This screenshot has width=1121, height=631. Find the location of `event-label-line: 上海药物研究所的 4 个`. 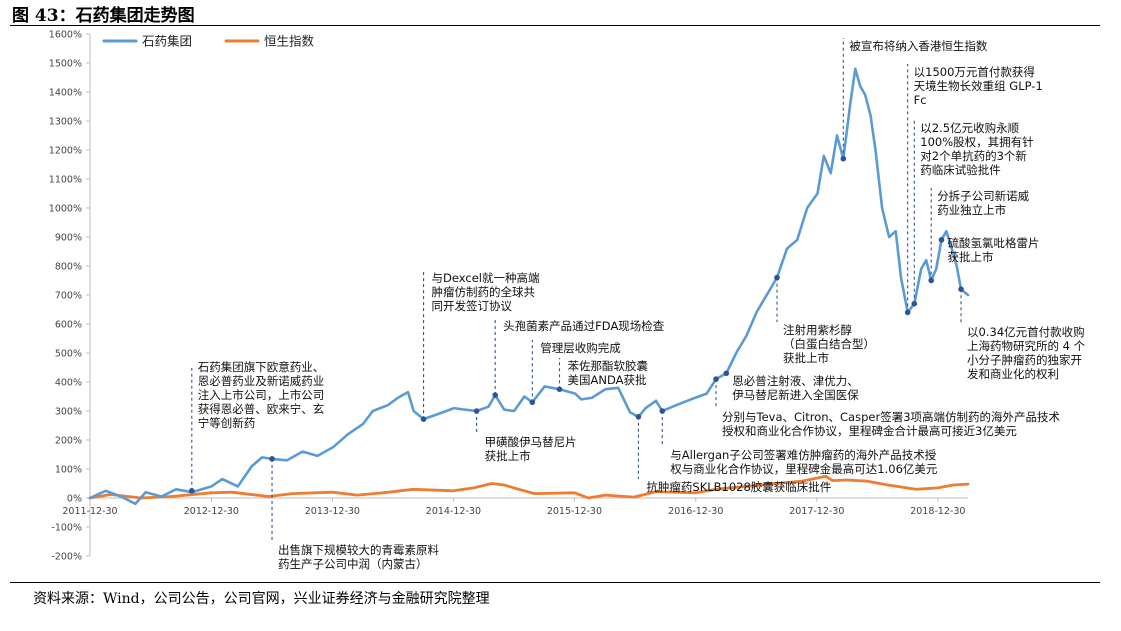

event-label-line: 上海药物研究所的 4 个 is located at coordinates (1026, 346).